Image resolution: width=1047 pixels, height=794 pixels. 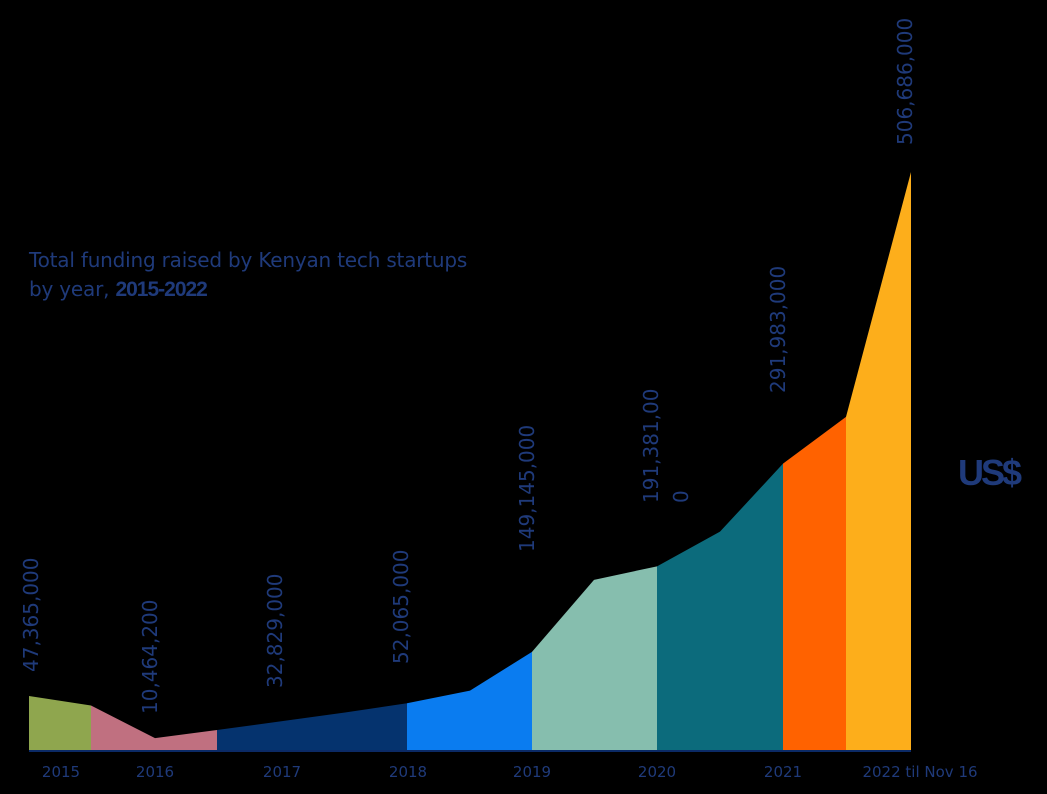 I want to click on value-label-part2: 0, so click(x=681, y=496).